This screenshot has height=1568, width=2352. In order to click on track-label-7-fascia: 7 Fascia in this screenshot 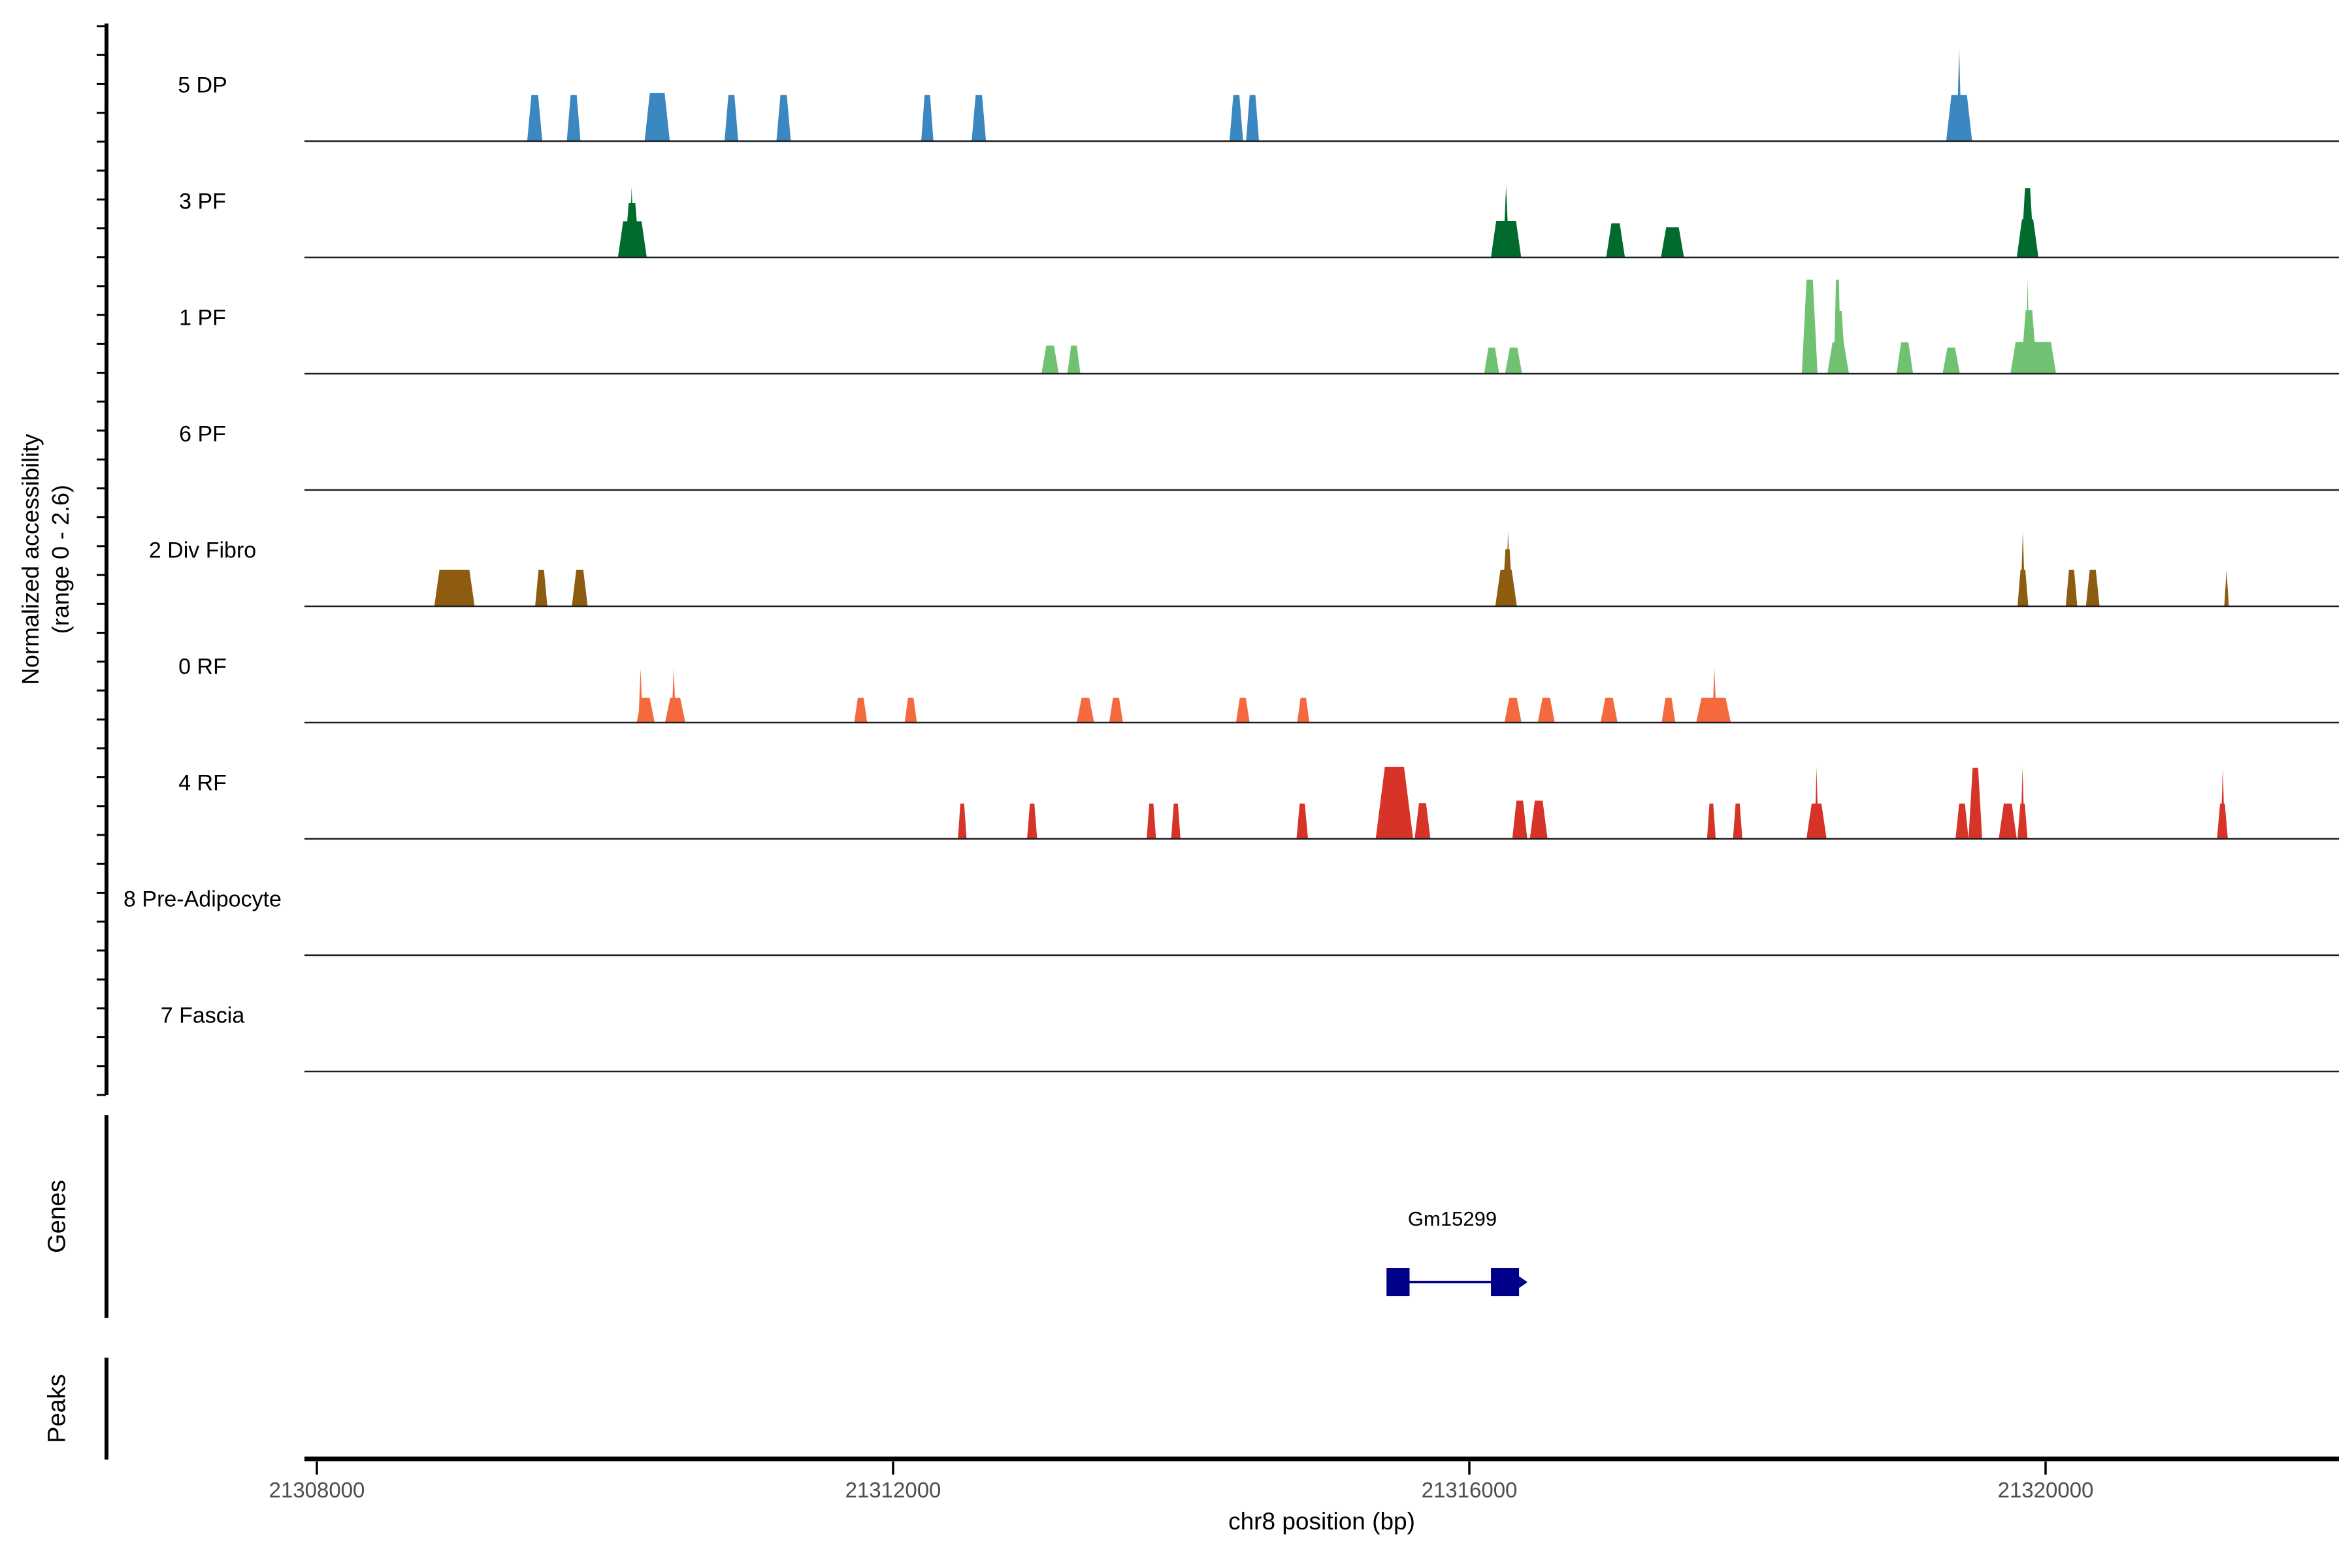, I will do `click(202, 1015)`.